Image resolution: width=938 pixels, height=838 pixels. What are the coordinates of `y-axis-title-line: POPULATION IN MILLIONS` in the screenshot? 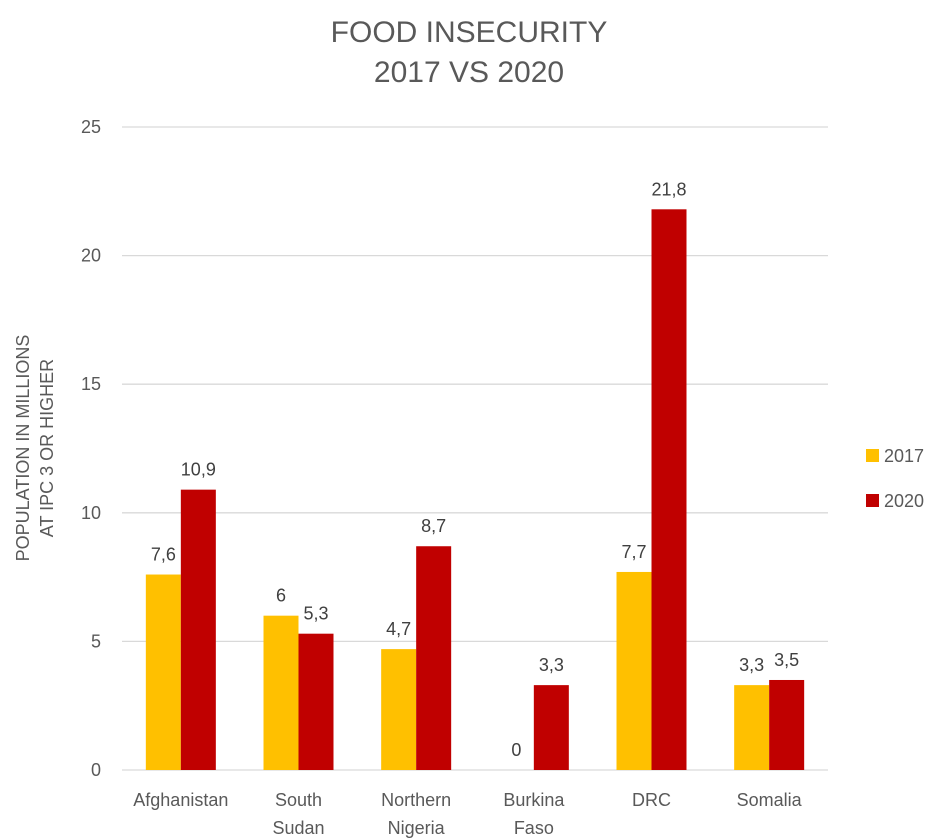 It's located at (23, 448).